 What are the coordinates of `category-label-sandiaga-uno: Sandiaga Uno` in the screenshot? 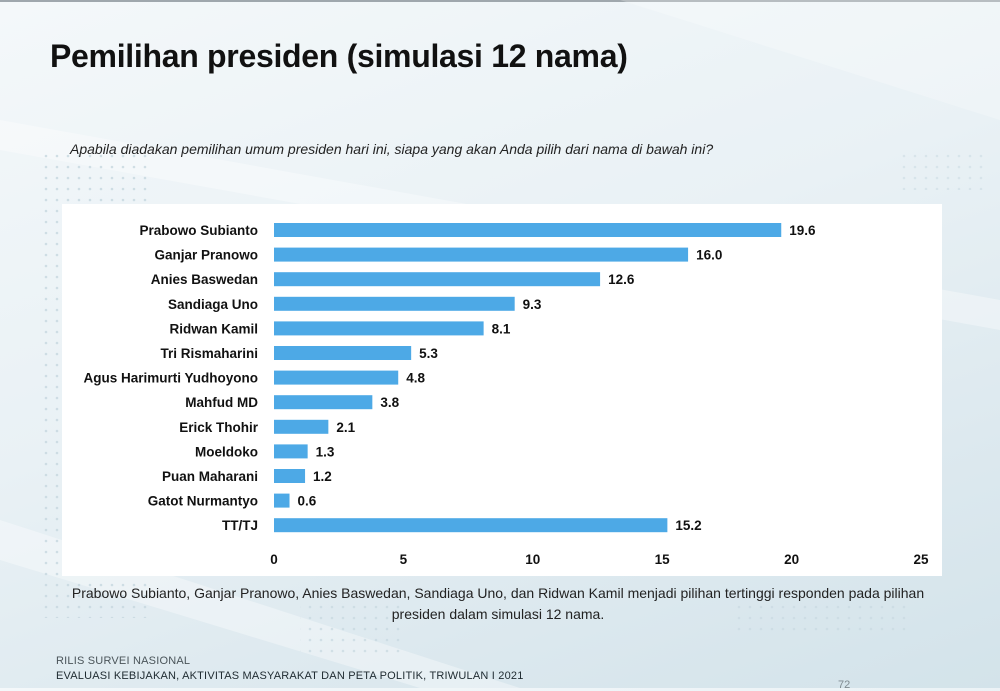 It's located at (213, 304).